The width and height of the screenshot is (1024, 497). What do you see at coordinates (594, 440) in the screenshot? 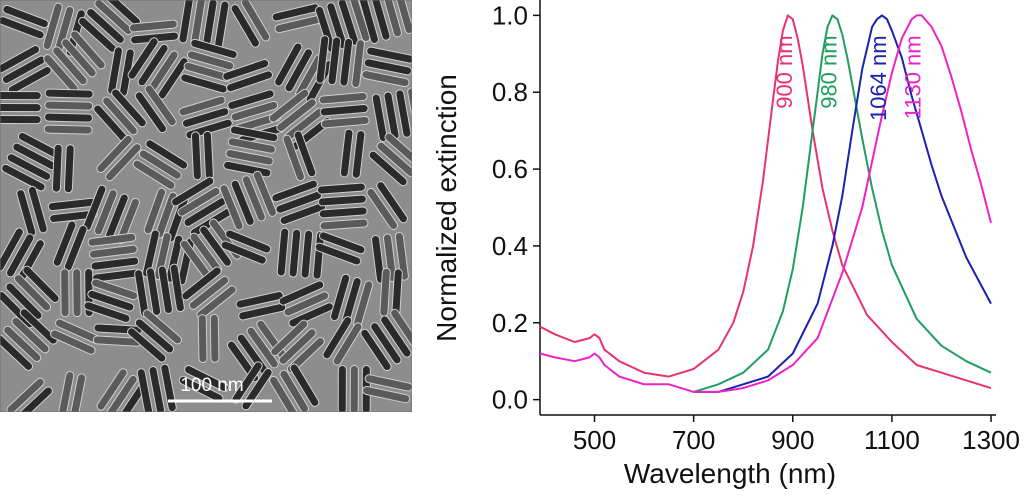
I see `x-tick-label: 500` at bounding box center [594, 440].